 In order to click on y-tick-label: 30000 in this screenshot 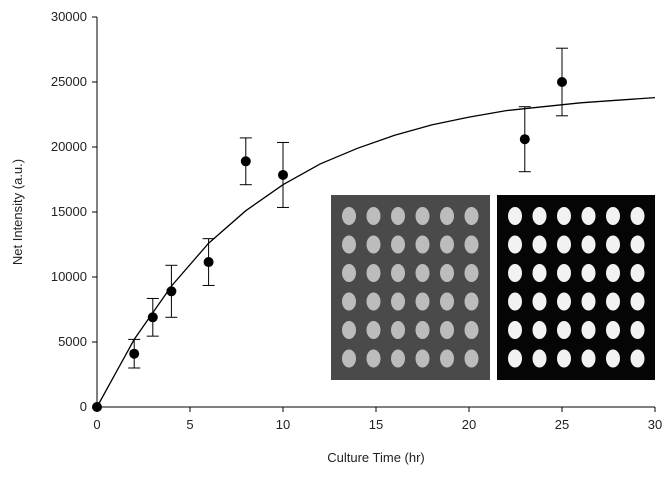, I will do `click(69, 16)`.